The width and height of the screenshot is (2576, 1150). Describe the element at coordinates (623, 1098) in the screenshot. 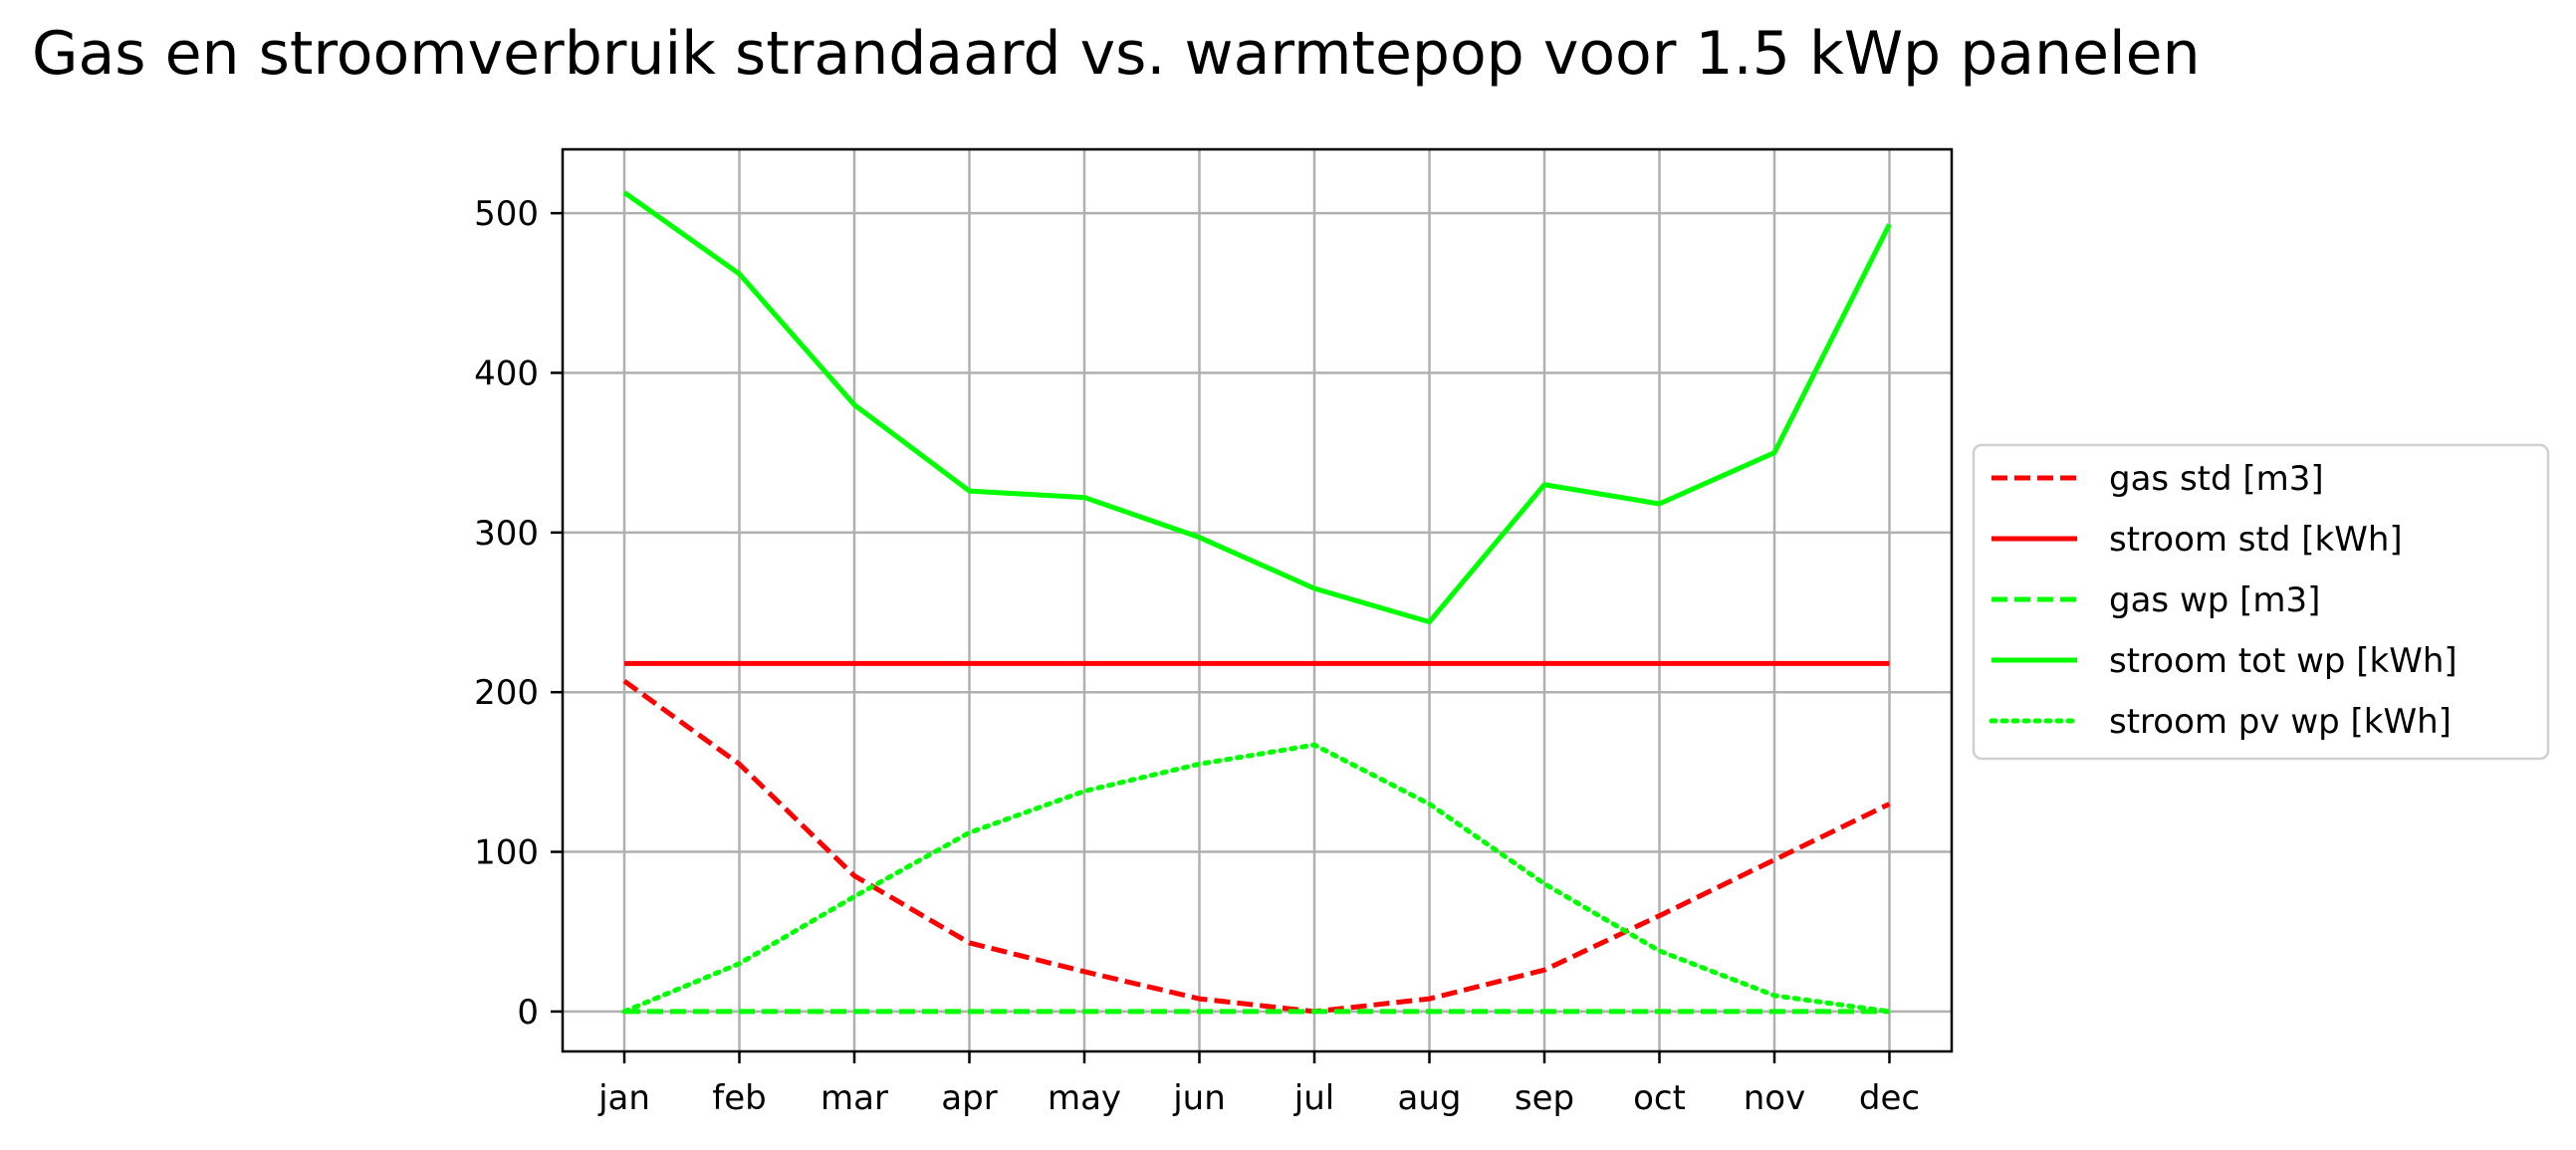

I see `x-tick-label: jan` at that location.